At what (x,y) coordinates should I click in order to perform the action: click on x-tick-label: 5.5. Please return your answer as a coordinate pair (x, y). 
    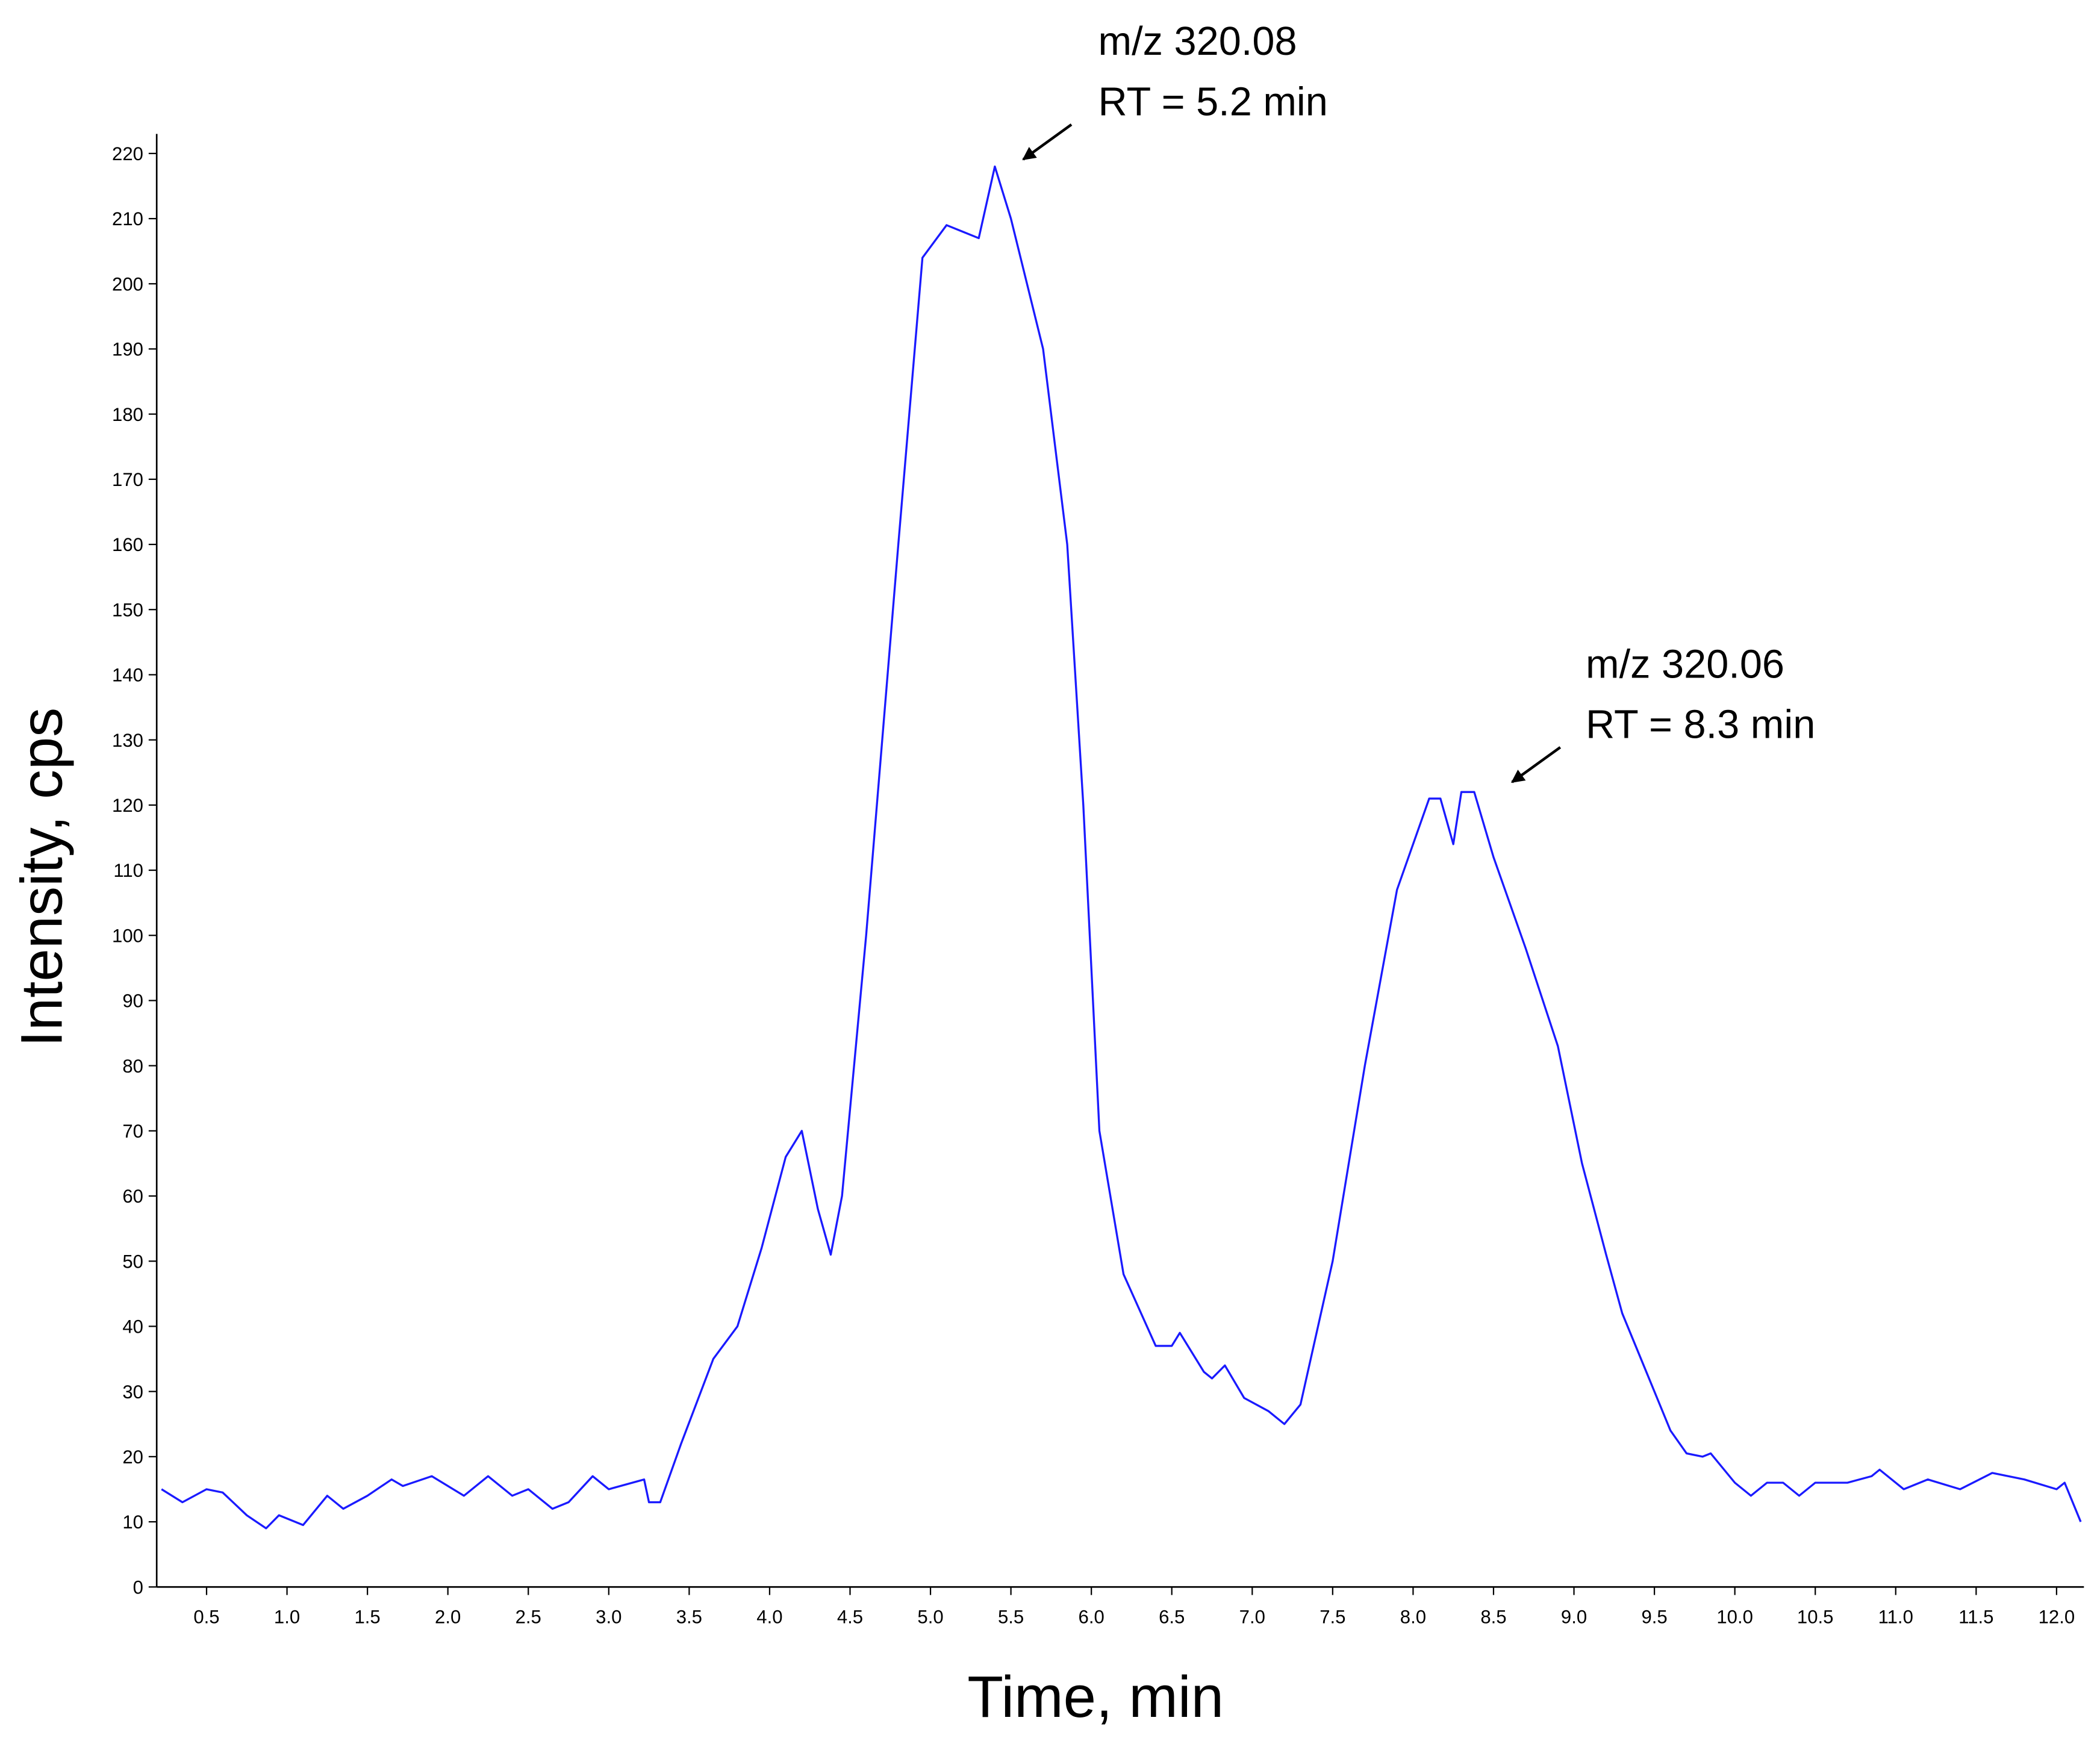
    Looking at the image, I should click on (1011, 1616).